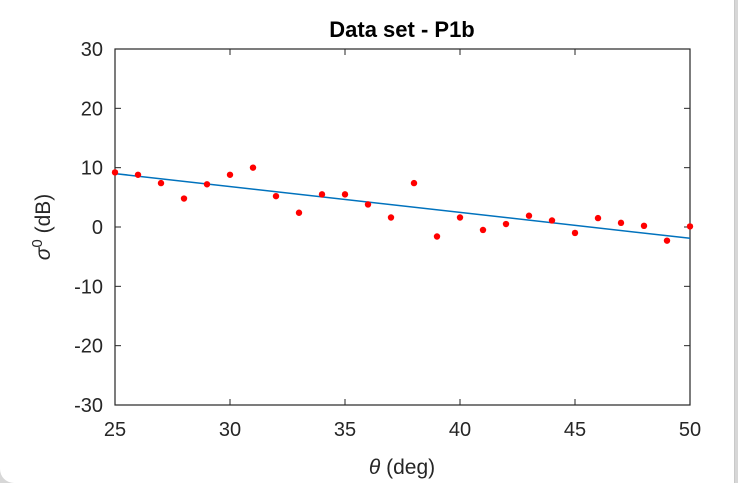 Image resolution: width=738 pixels, height=483 pixels. I want to click on y-tick-label: 30, so click(92, 50).